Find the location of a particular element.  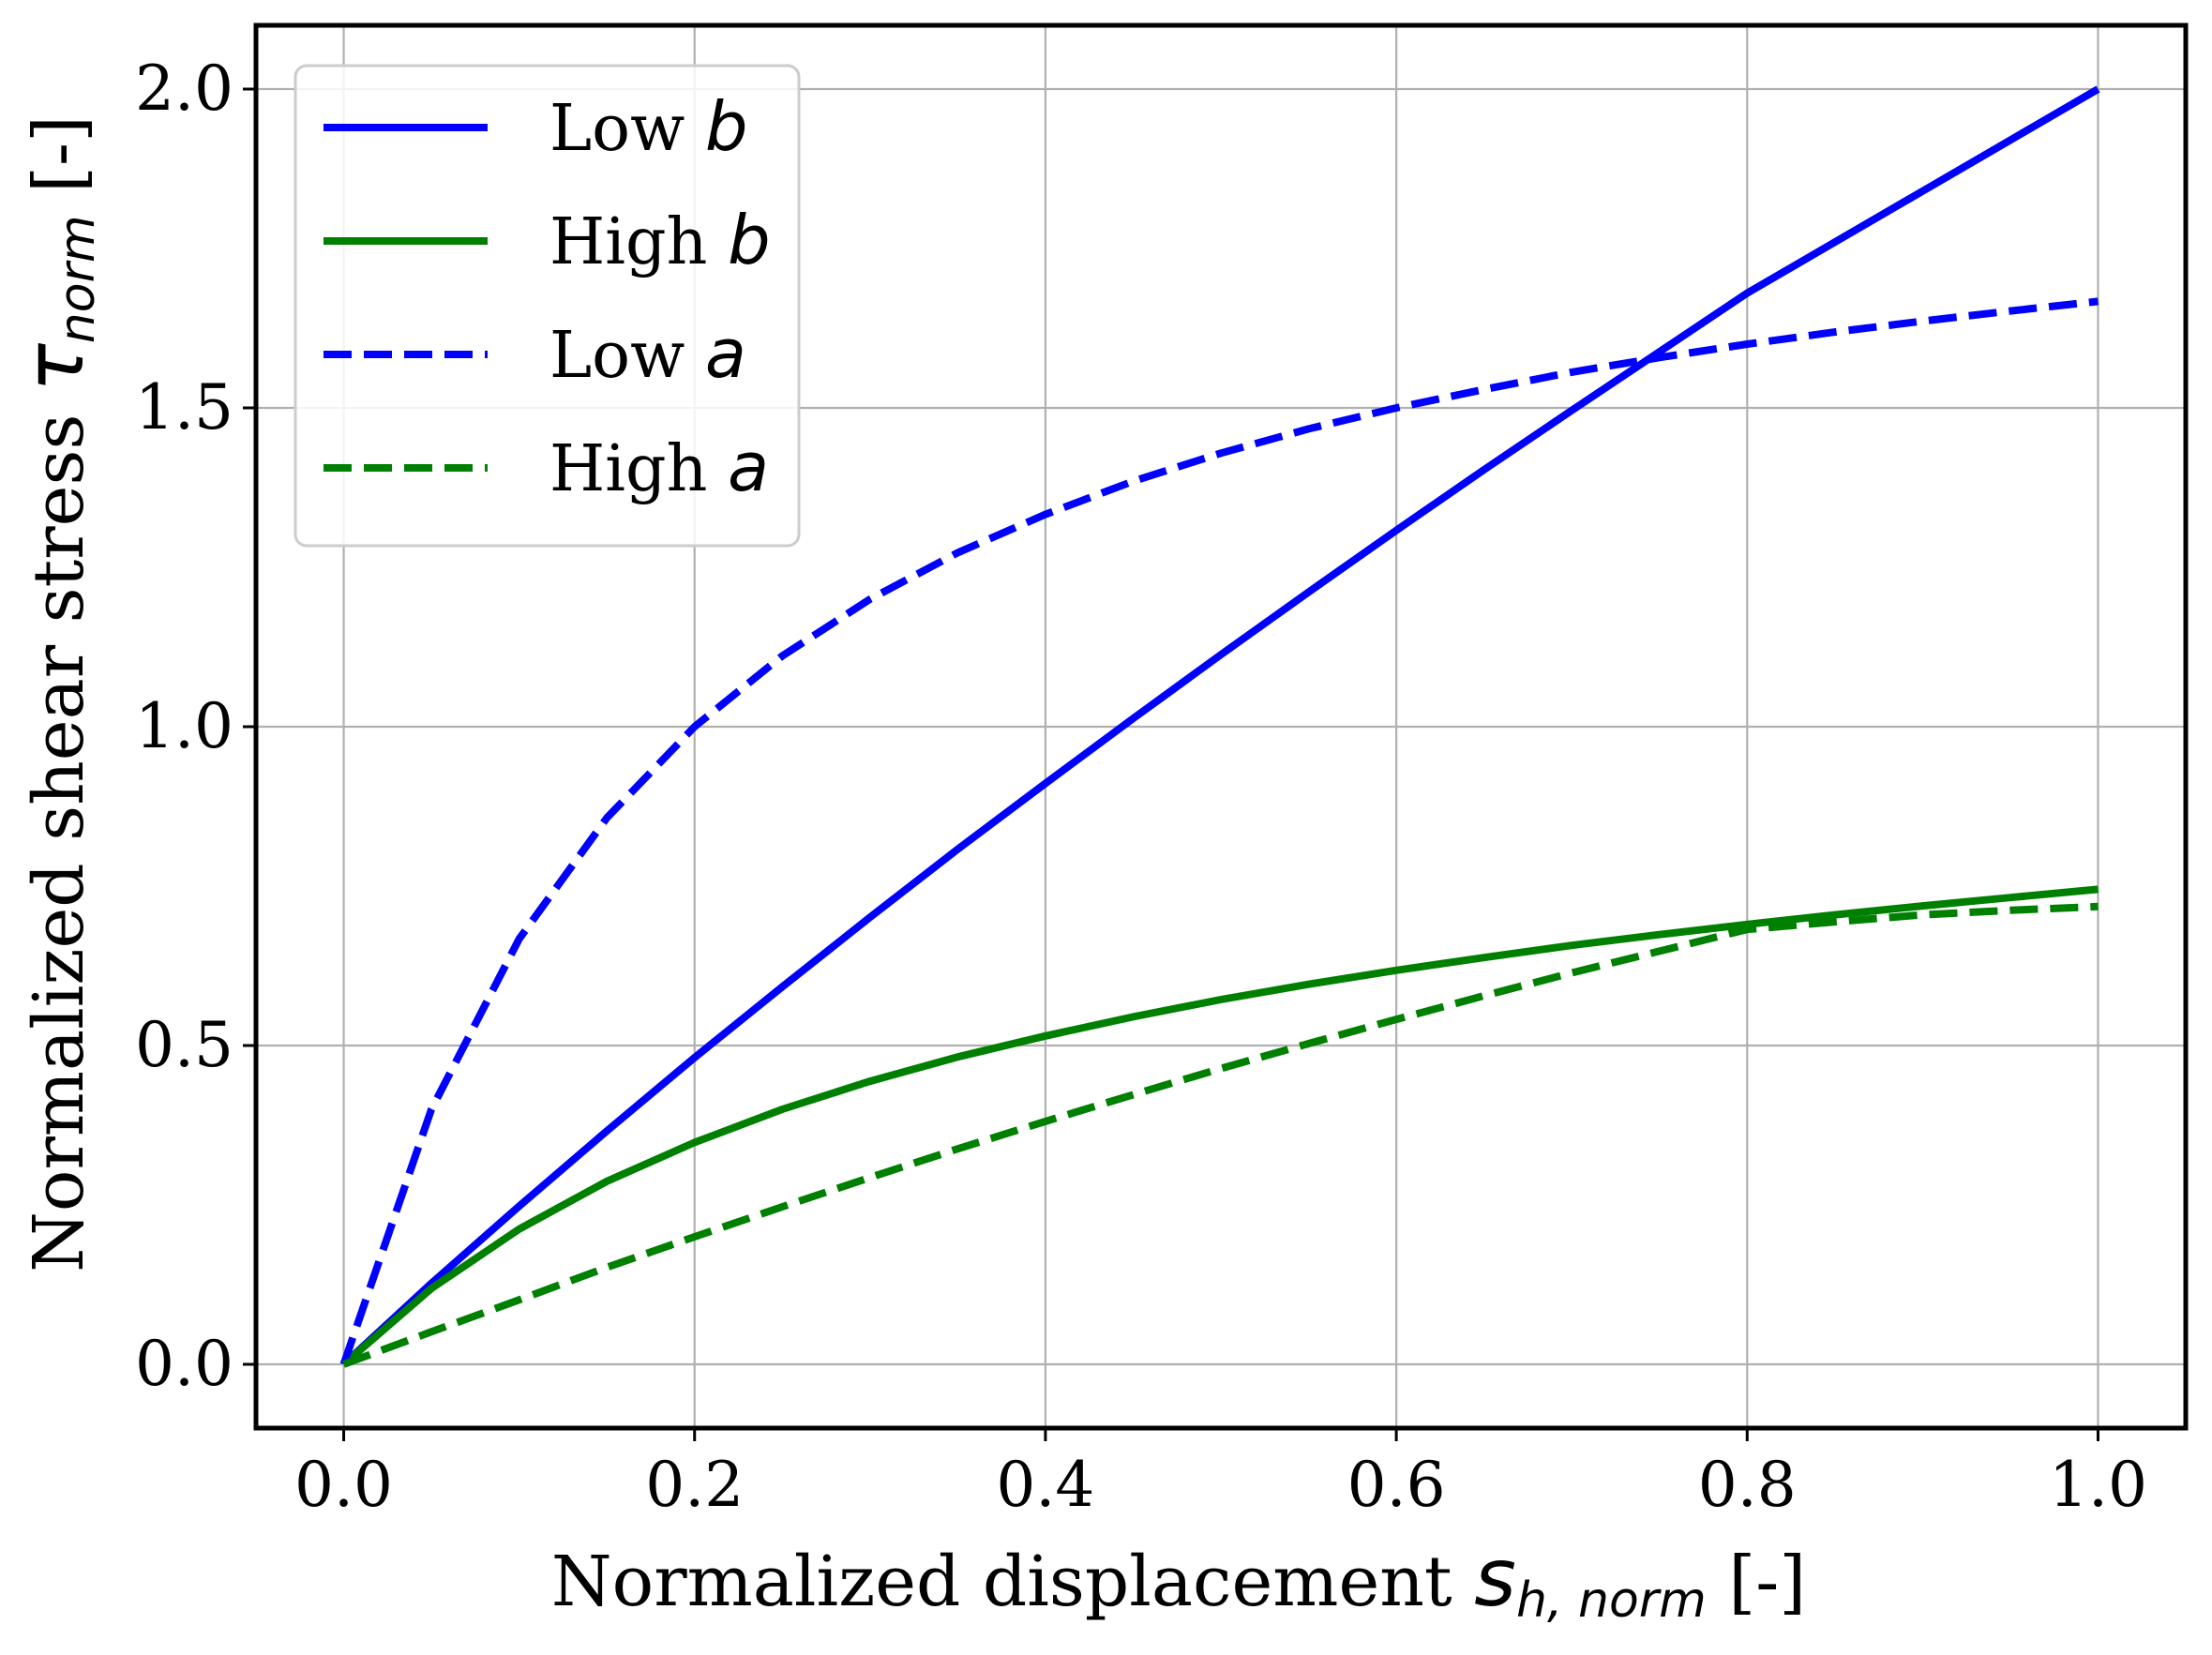

legend-label: High a is located at coordinates (659, 467).